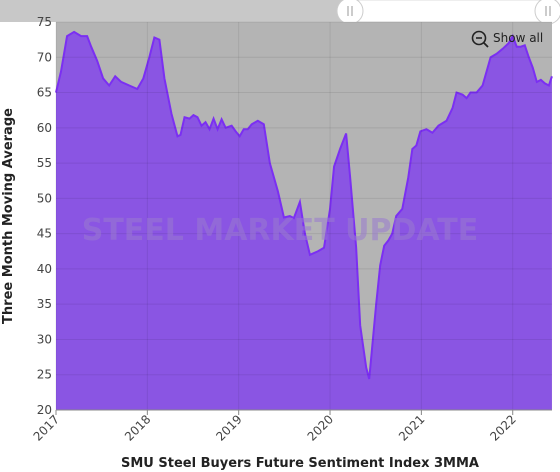  I want to click on y-tick-label: 35, so click(44, 304).